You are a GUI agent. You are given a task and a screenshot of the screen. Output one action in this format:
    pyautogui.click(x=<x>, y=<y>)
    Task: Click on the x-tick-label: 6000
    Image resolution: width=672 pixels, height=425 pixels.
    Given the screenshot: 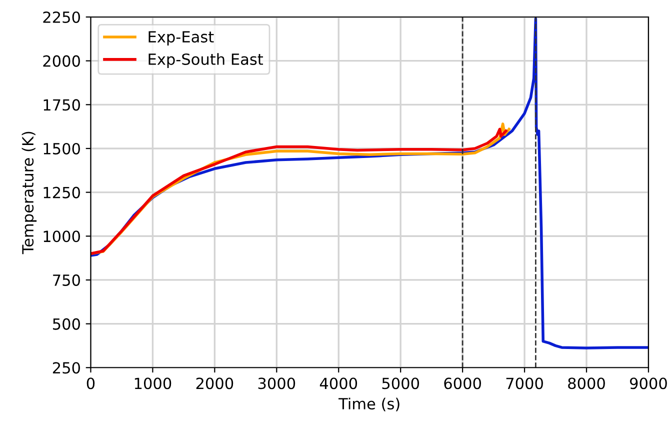 What is the action you would take?
    pyautogui.click(x=462, y=384)
    